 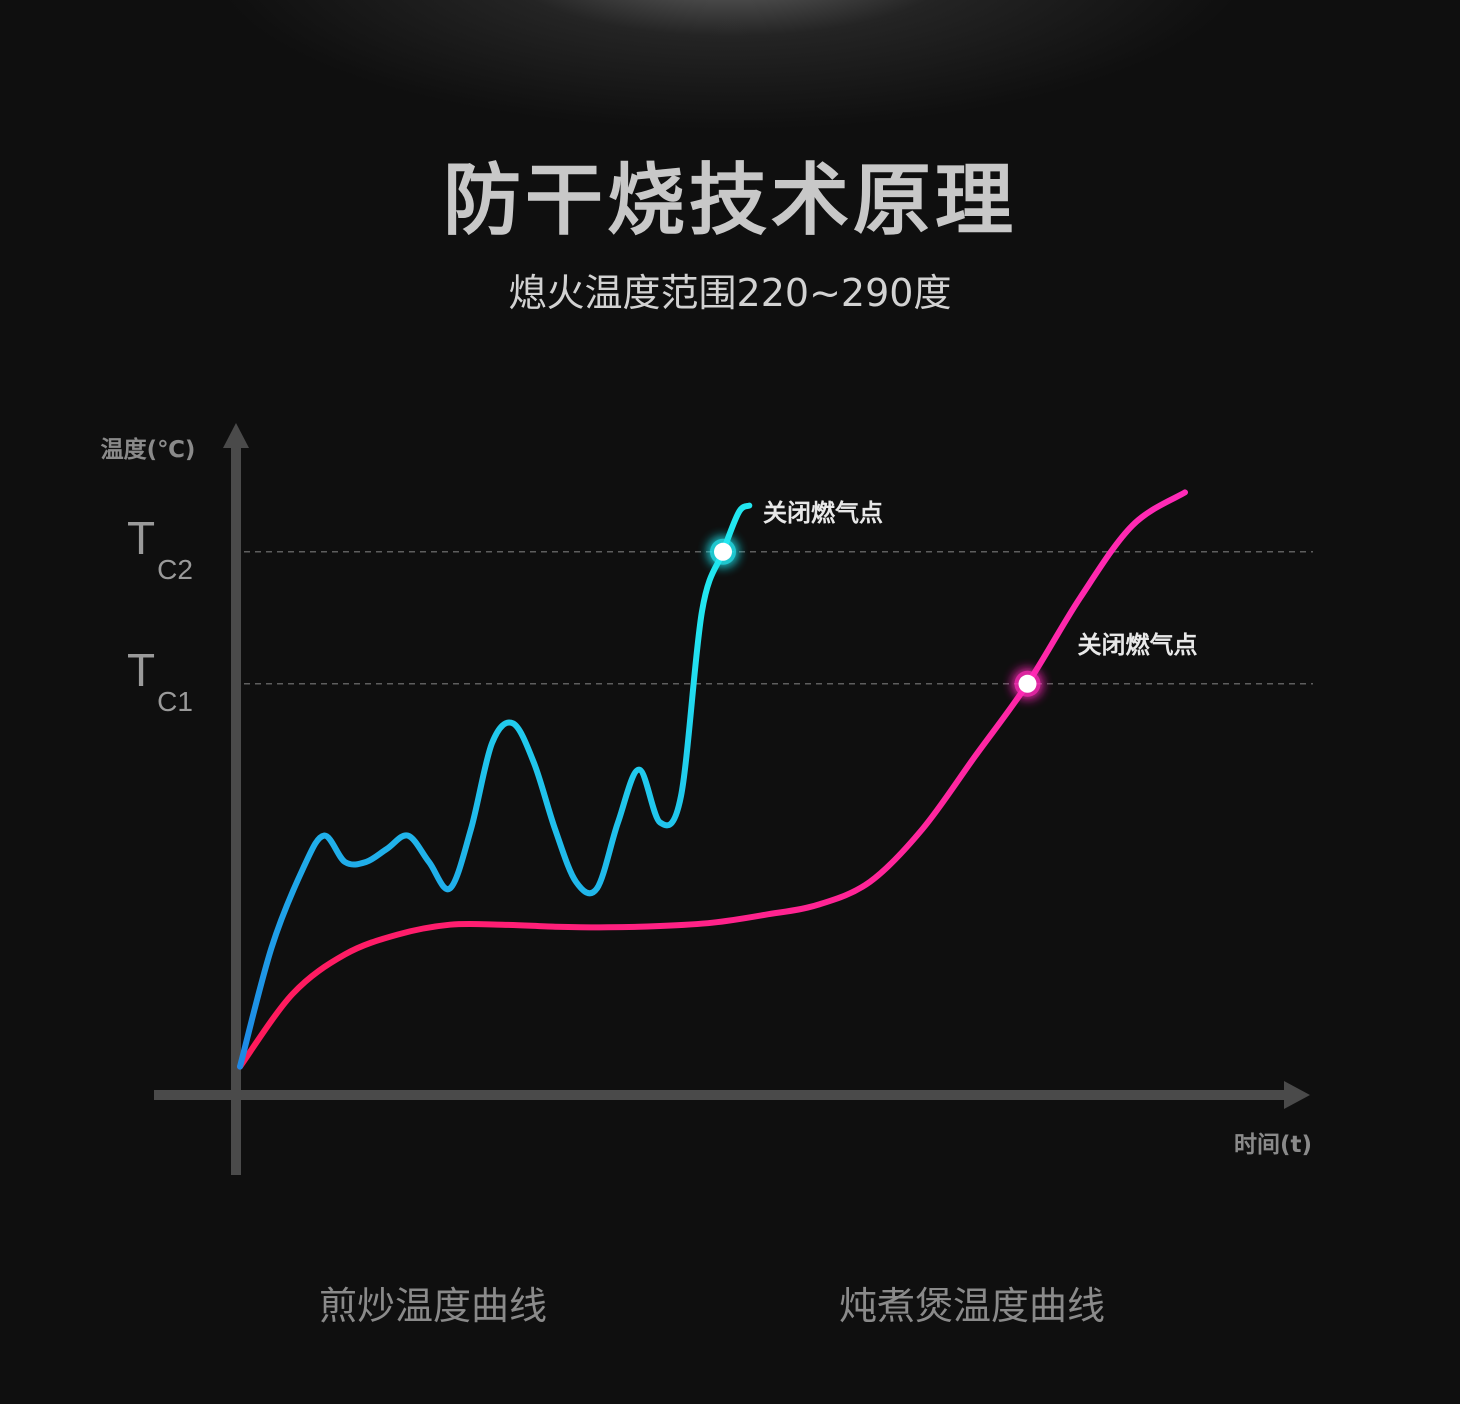 I want to click on reference-lines: TC2 TC1, so click(x=720, y=614).